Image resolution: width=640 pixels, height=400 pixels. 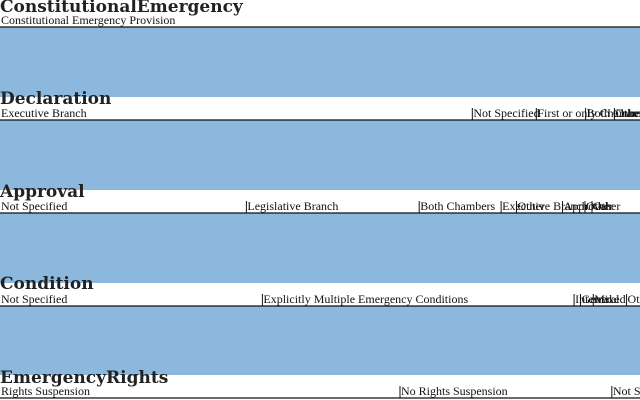 What do you see at coordinates (122, 8) in the screenshot?
I see `dimension-title: ConstitutionalEmergency` at bounding box center [122, 8].